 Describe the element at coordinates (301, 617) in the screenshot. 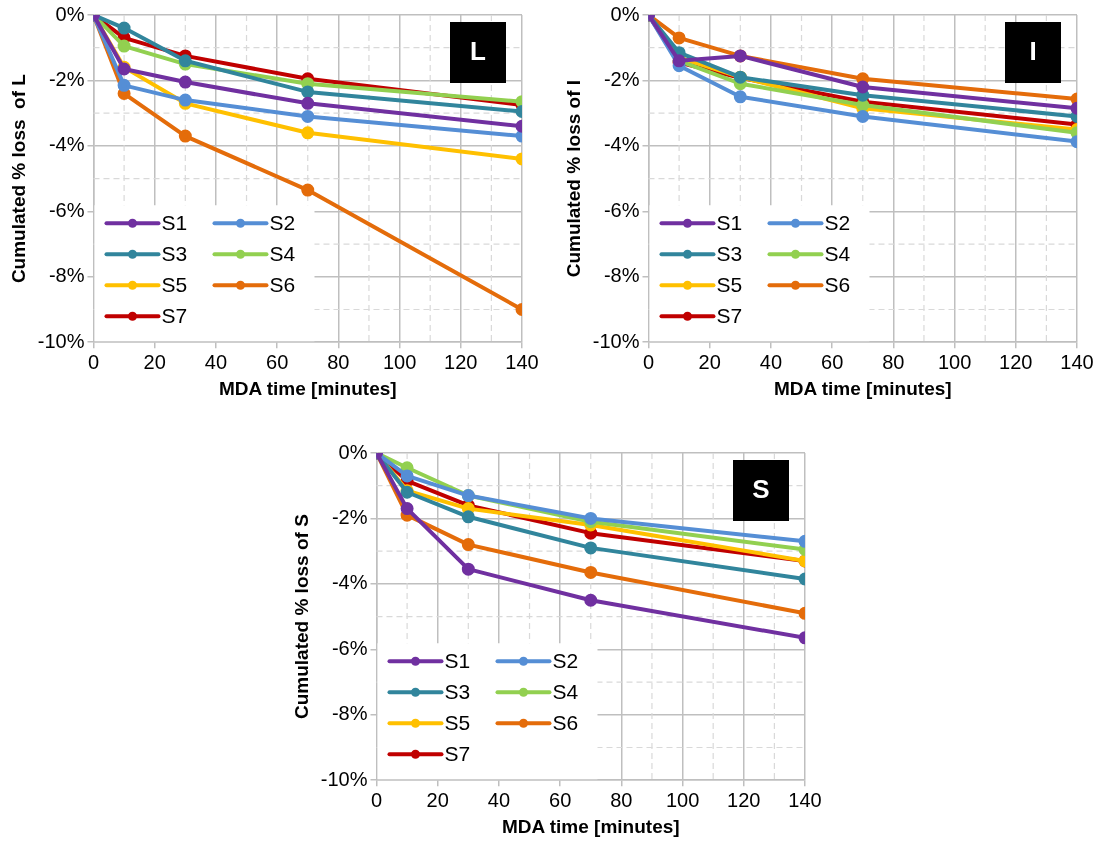

I see `y-axis-title: Cumulated % loss of S` at that location.